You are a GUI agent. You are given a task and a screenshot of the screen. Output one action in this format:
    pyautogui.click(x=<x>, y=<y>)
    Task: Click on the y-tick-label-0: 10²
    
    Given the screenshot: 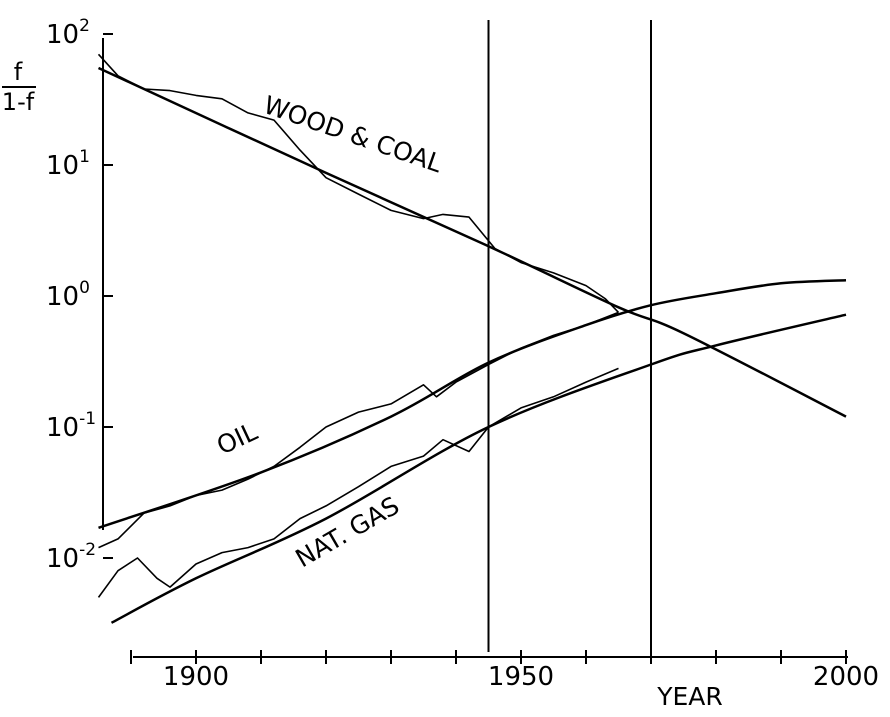 What is the action you would take?
    pyautogui.click(x=68, y=33)
    